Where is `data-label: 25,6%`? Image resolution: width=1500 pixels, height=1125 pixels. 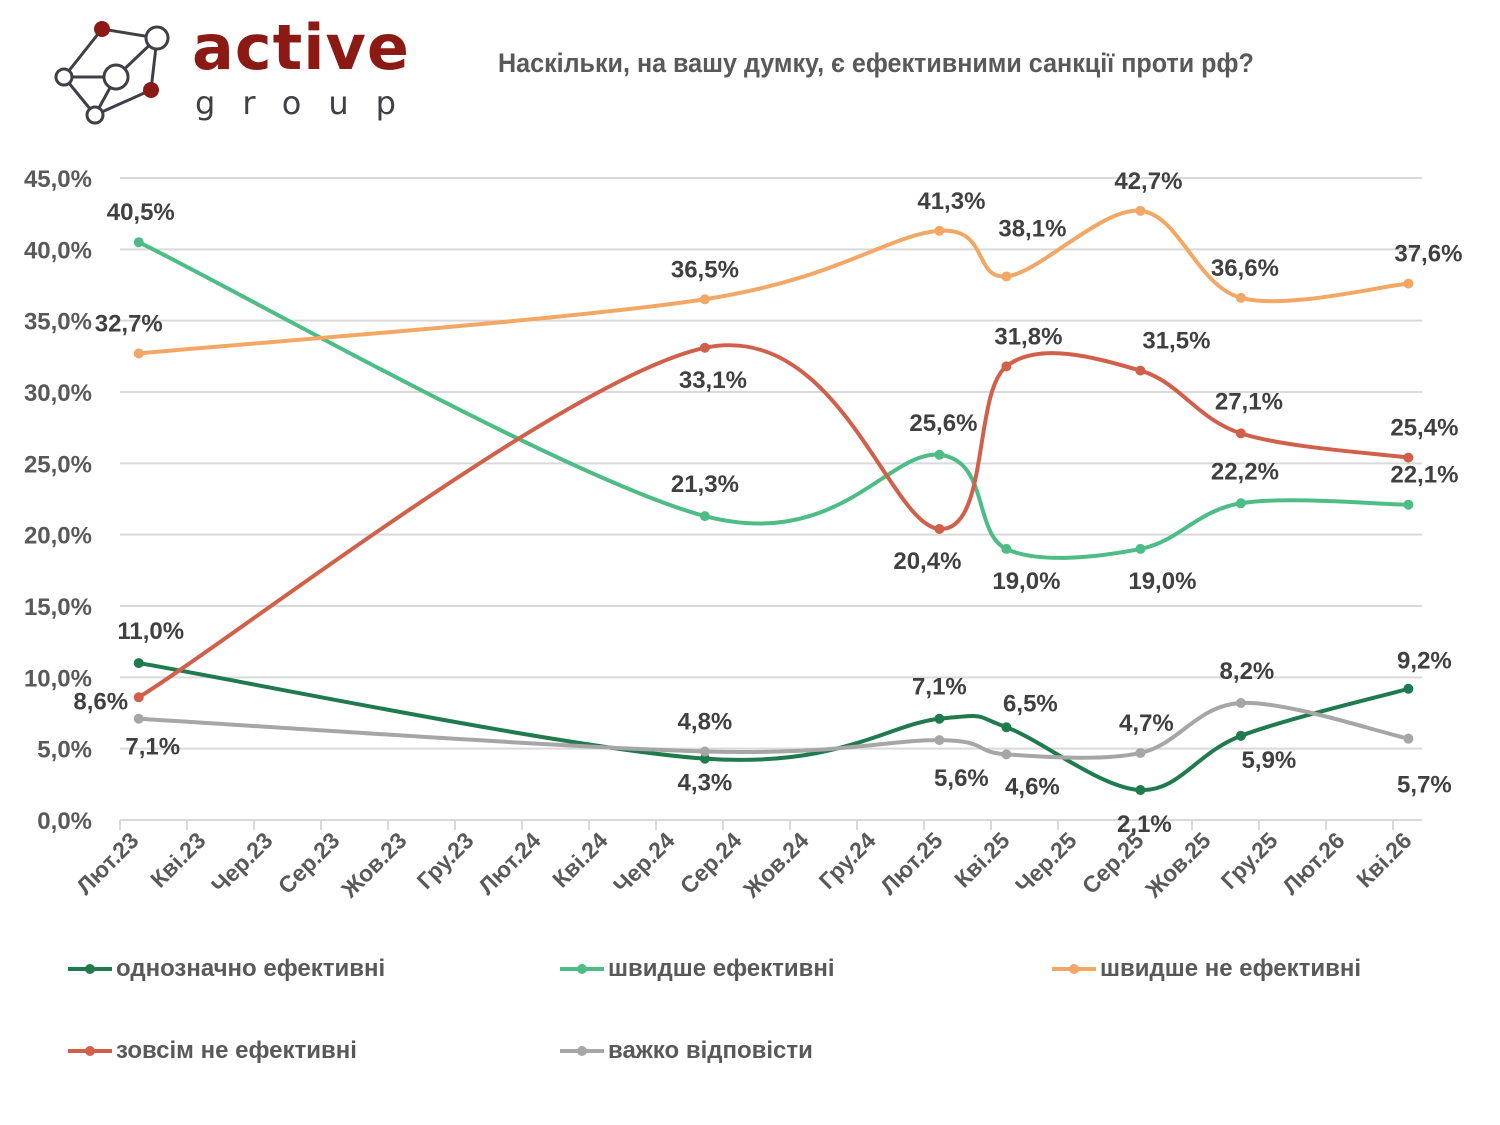
data-label: 25,6% is located at coordinates (943, 423).